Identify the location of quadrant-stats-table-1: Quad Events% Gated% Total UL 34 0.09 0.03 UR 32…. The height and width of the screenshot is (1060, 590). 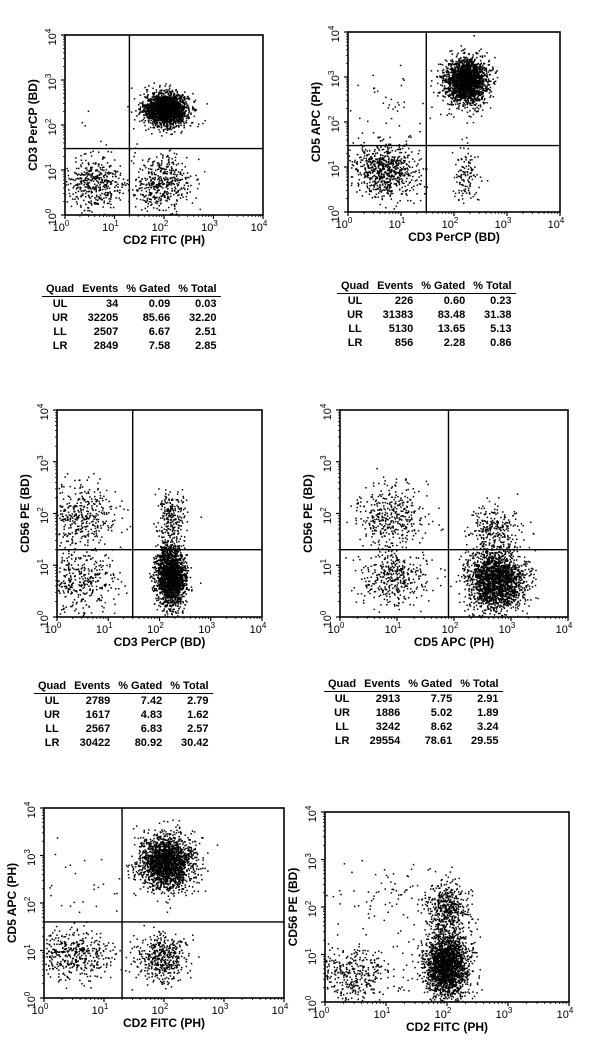
(131, 318).